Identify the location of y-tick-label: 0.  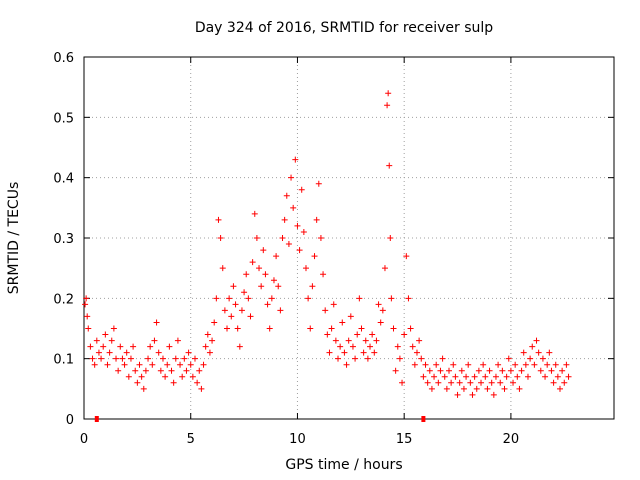
(70, 420).